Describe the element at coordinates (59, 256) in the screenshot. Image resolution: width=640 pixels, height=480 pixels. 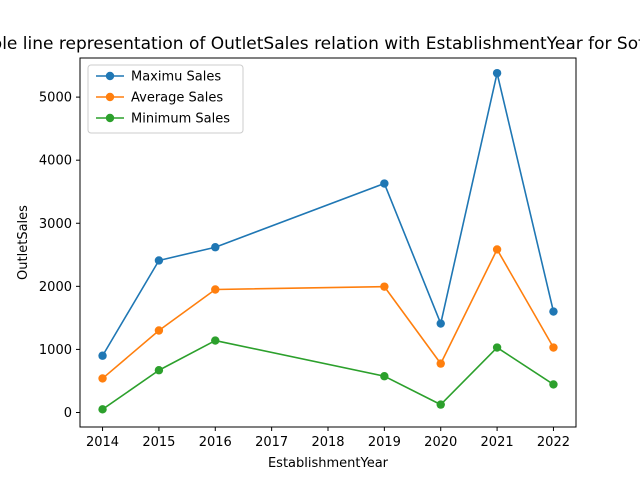
I see `y-axis: 0 1000 2000 3000 4000 5000` at that location.